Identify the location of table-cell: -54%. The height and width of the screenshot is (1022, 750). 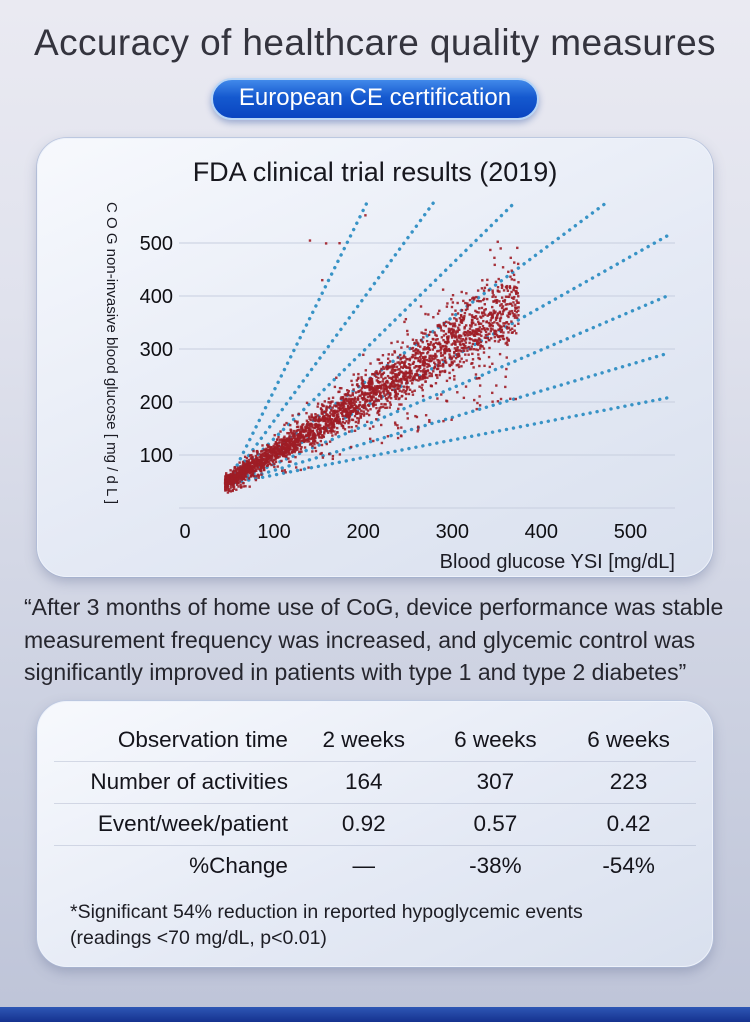
(628, 866).